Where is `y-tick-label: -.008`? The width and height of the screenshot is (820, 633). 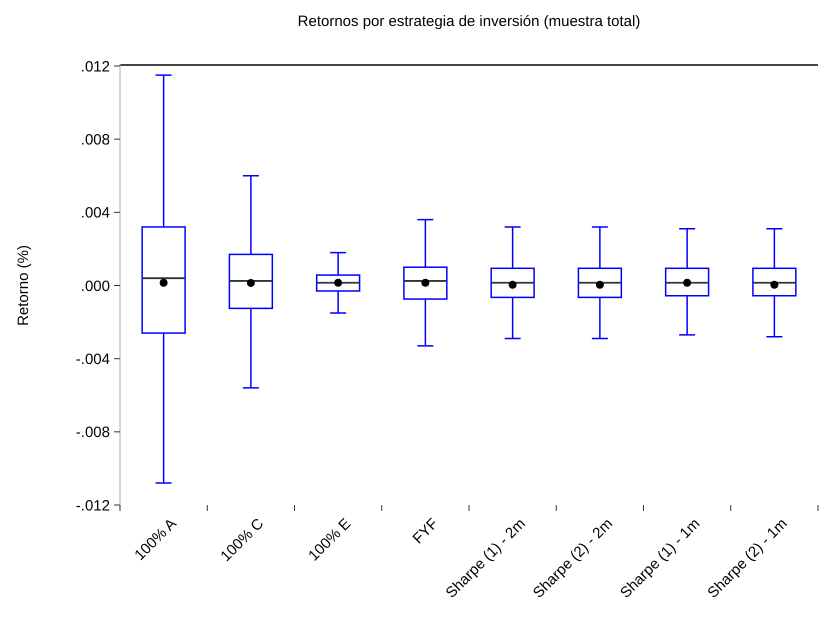
y-tick-label: -.008 is located at coordinates (93, 433).